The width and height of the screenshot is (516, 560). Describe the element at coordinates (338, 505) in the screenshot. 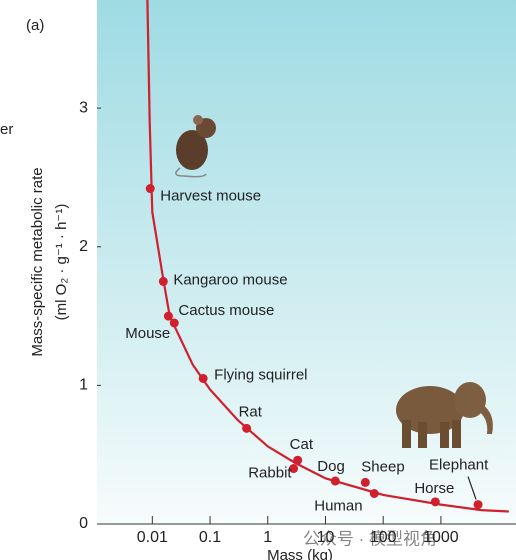

I see `point-label: Human` at that location.